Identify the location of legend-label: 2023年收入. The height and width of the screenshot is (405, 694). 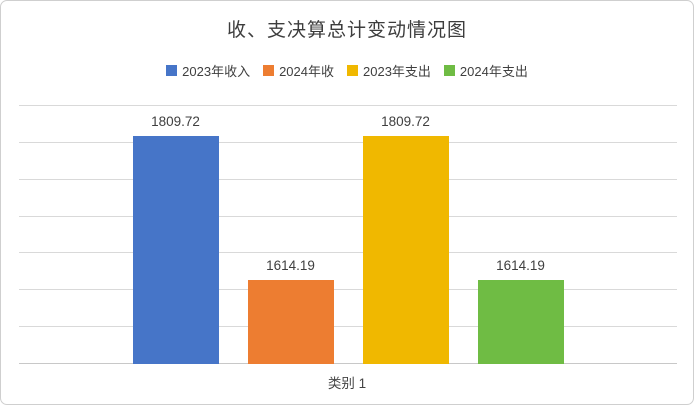
(216, 71).